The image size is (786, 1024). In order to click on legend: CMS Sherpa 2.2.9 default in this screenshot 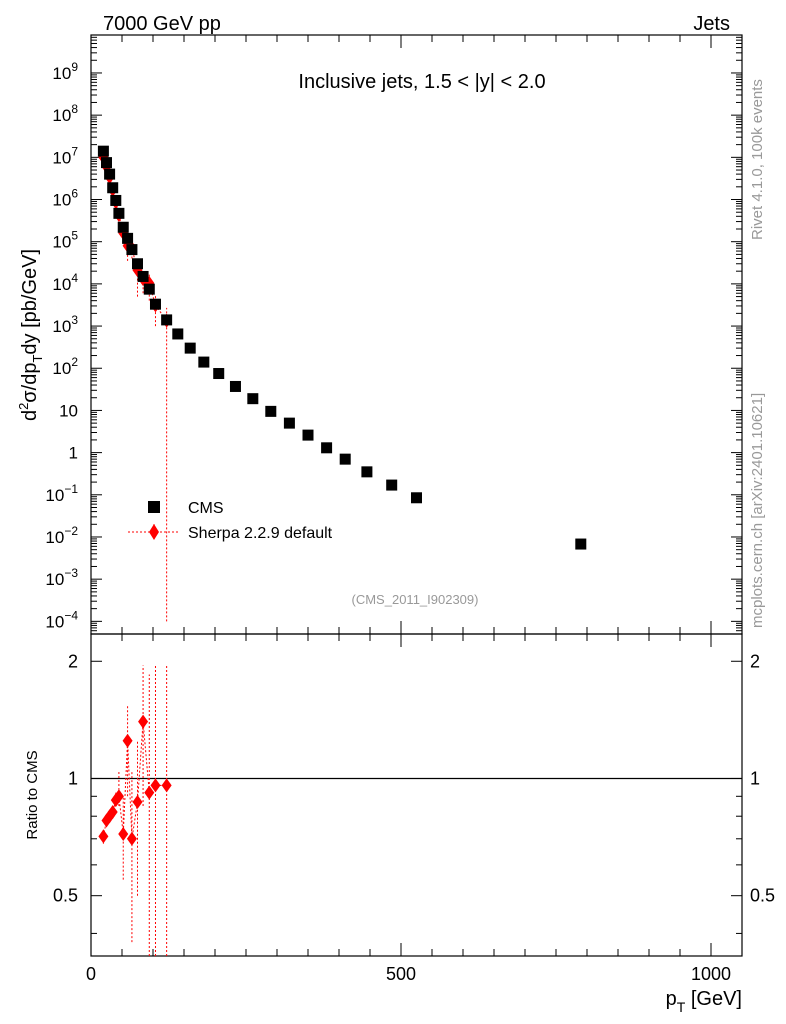, I will do `click(230, 521)`.